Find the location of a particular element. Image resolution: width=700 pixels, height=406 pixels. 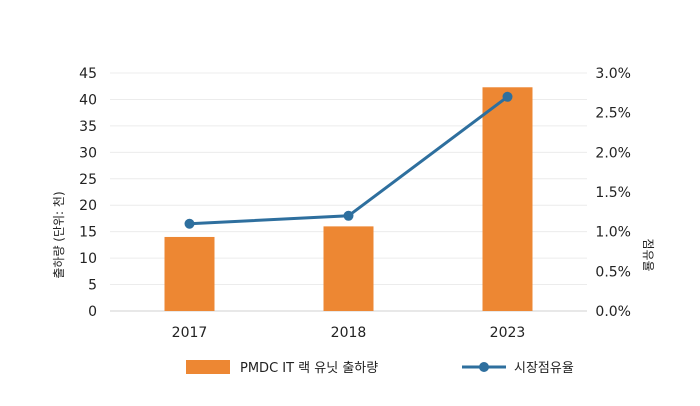

y-axis-title: 출하량 (단위: 천) is located at coordinates (58, 234).